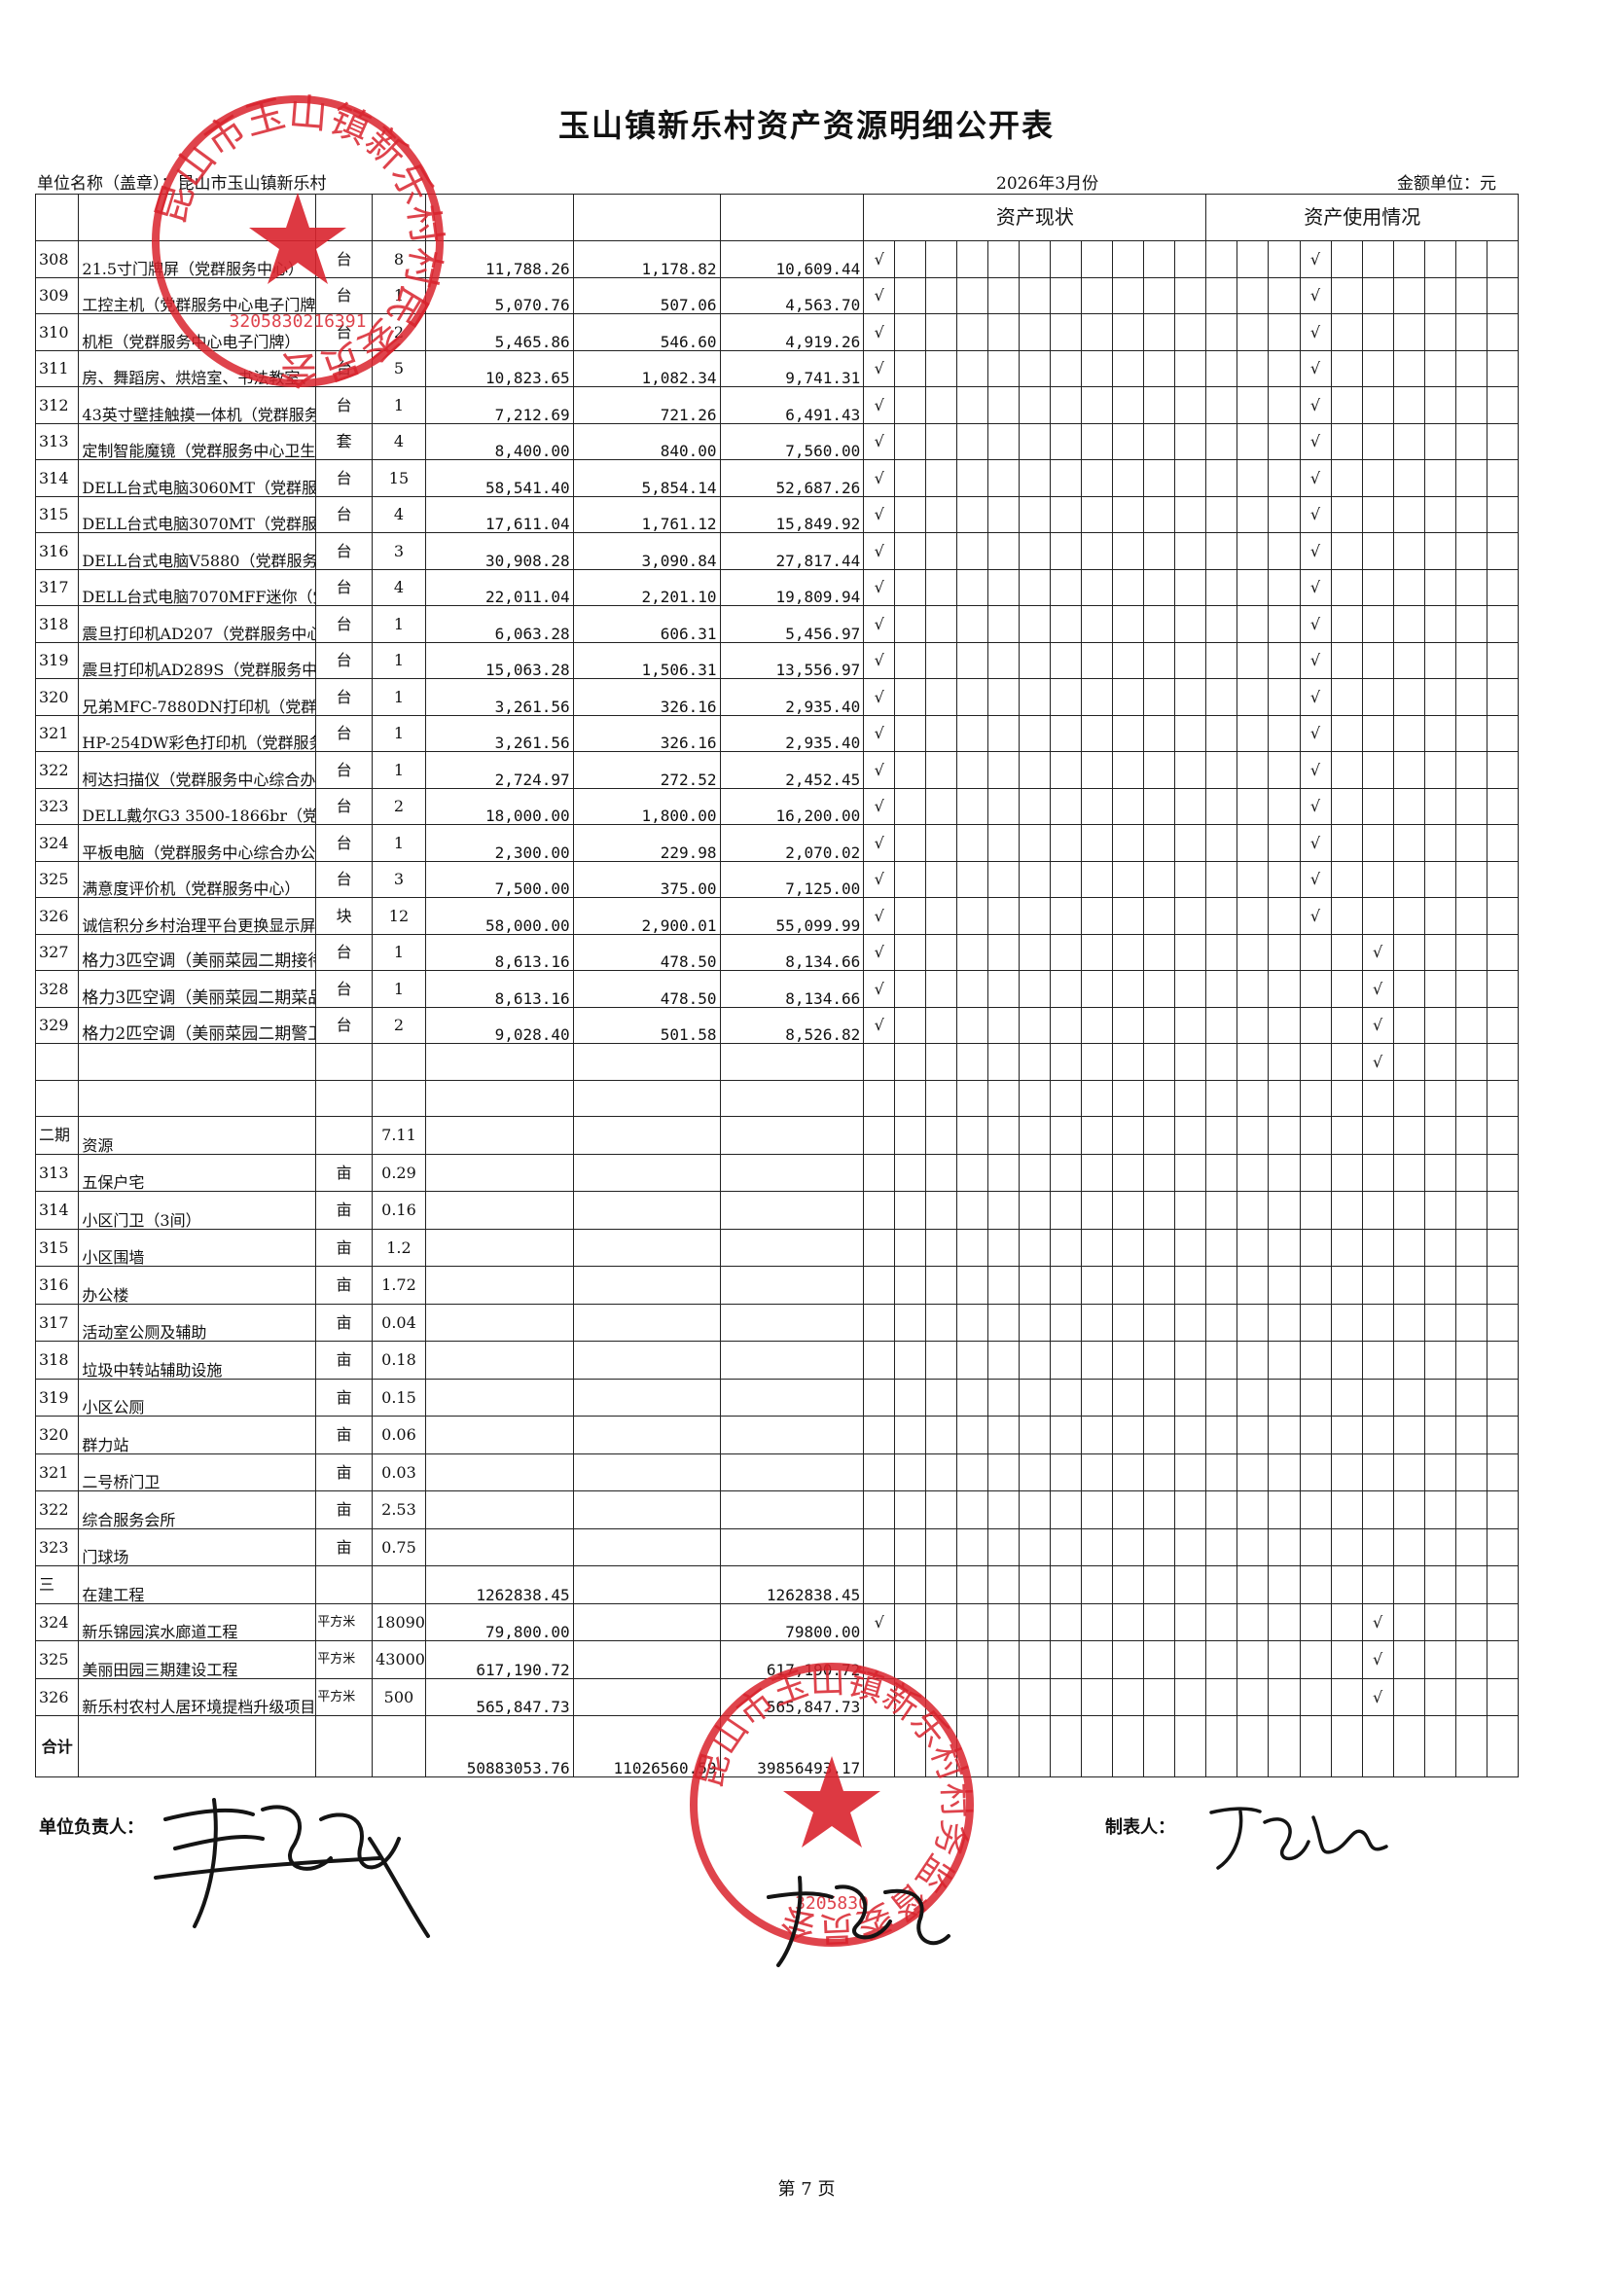 This screenshot has height=2296, width=1613. Describe the element at coordinates (197, 1435) in the screenshot. I see `item-name: 群力站` at that location.